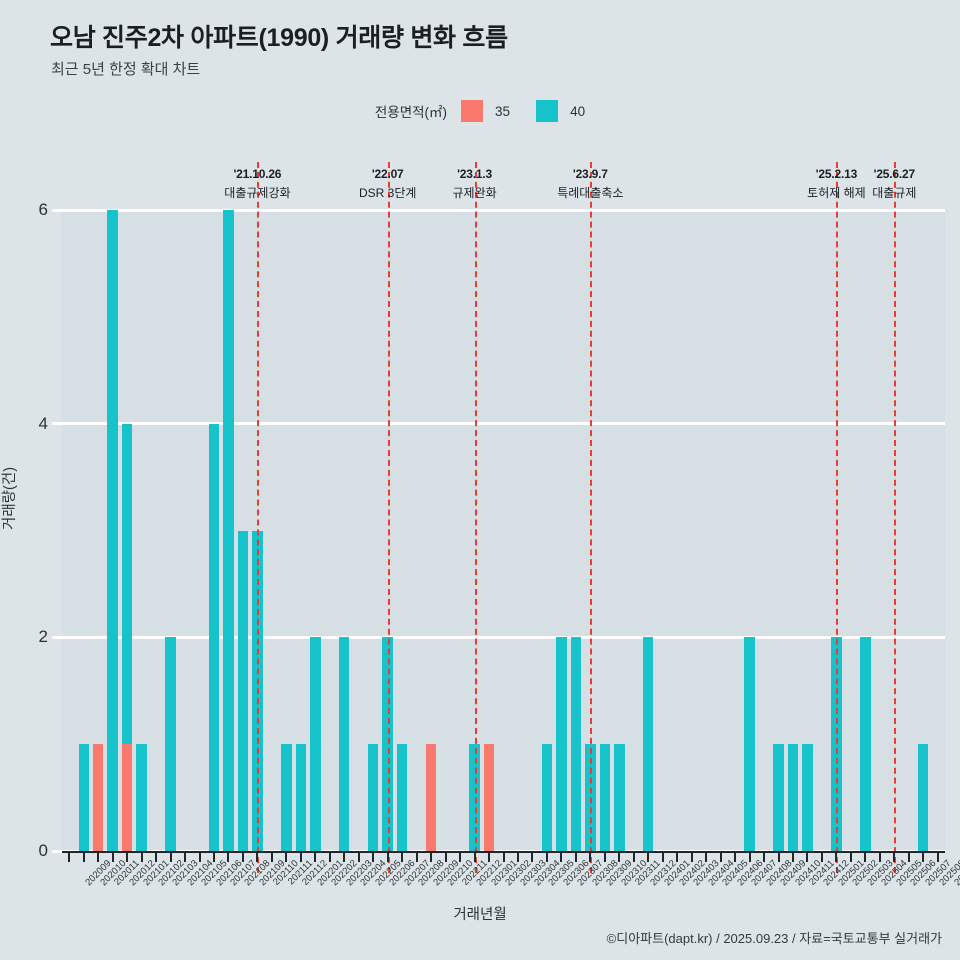 The image size is (960, 960). What do you see at coordinates (43, 637) in the screenshot?
I see `y-tick-label: 2` at bounding box center [43, 637].